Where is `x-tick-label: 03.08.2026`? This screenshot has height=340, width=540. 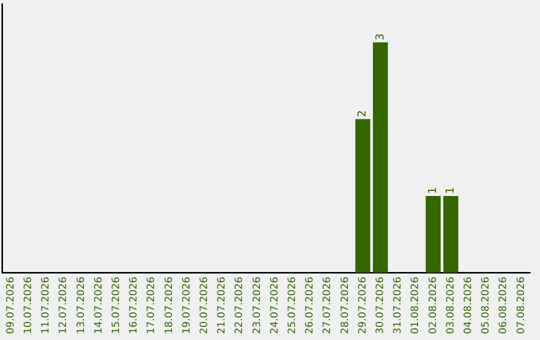 x-tick-label: 03.08.2026 is located at coordinates (450, 305).